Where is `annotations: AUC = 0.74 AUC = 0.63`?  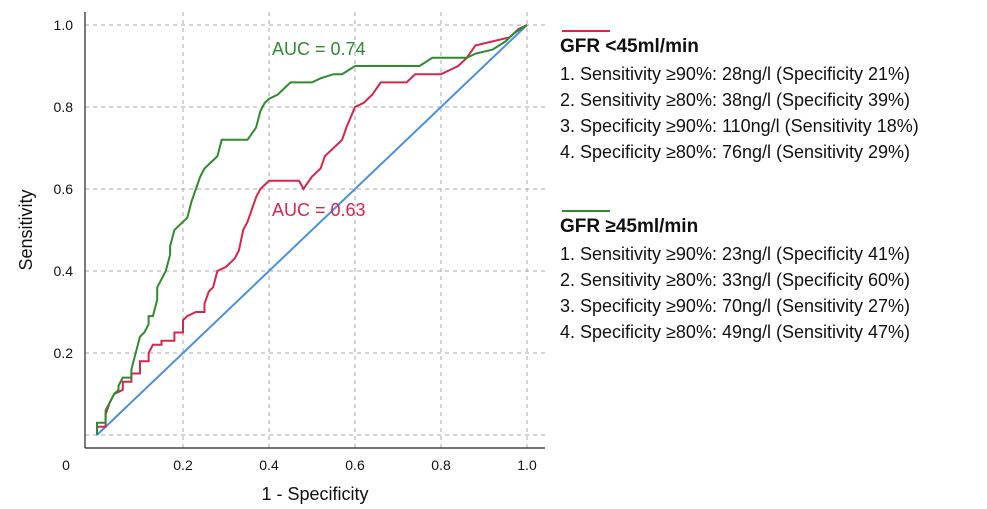
annotations: AUC = 0.74 AUC = 0.63 is located at coordinates (319, 129).